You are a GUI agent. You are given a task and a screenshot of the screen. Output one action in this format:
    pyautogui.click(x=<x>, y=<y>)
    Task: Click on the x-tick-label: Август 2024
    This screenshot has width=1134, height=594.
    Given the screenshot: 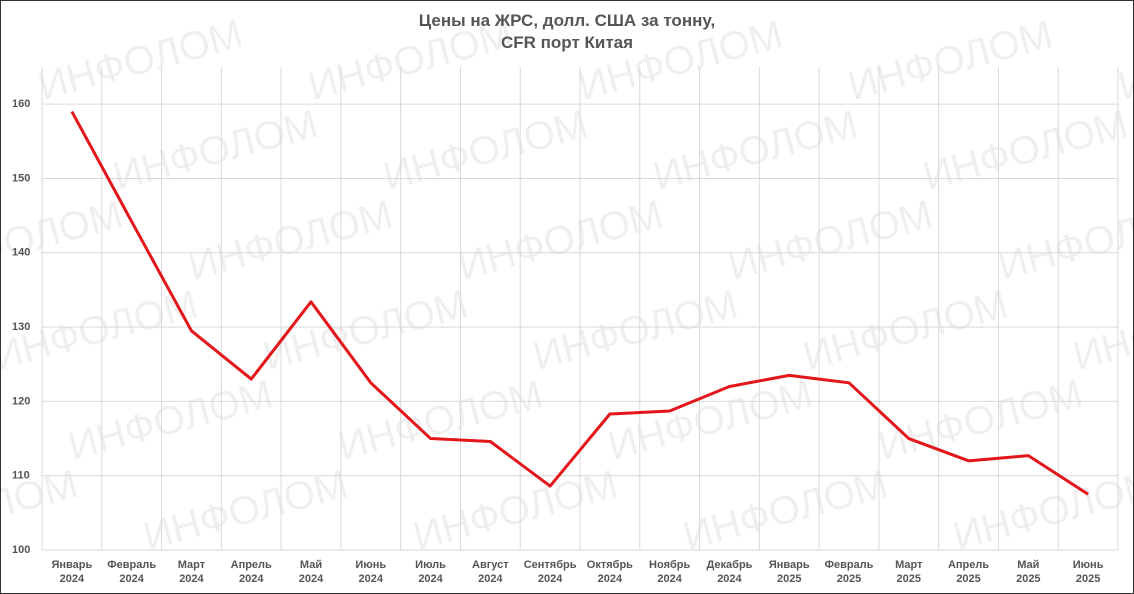 What is the action you would take?
    pyautogui.click(x=490, y=572)
    